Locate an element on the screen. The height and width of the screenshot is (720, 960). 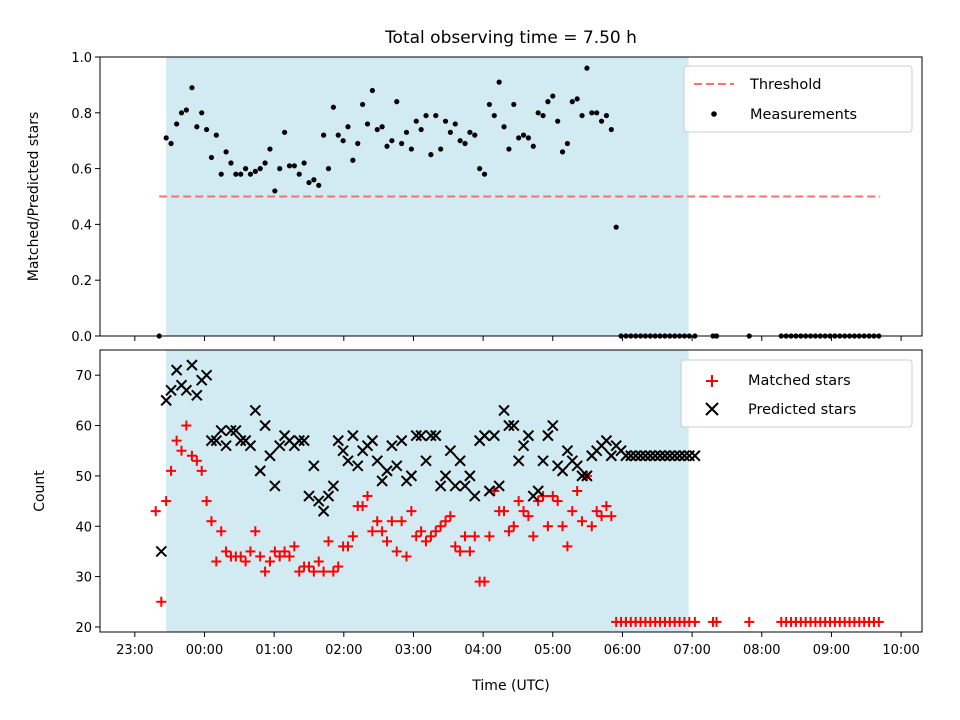
x-tick-label: 23:00 is located at coordinates (134, 650).